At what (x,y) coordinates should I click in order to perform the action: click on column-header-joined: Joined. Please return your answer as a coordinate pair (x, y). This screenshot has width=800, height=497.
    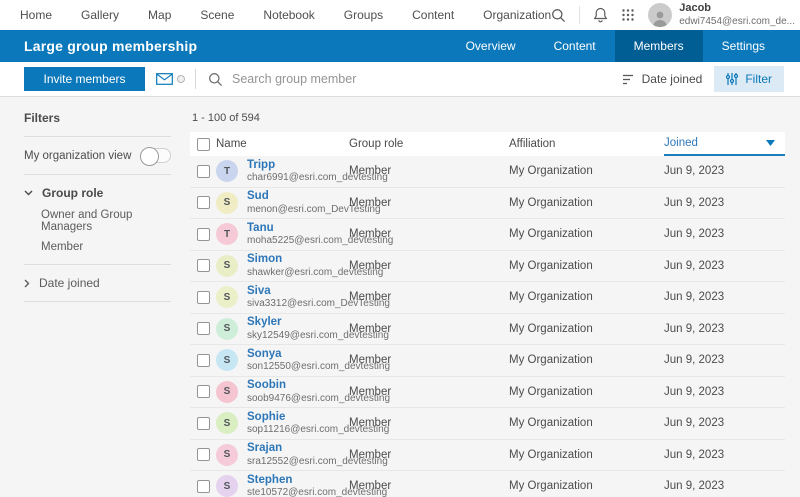
    Looking at the image, I should click on (724, 144).